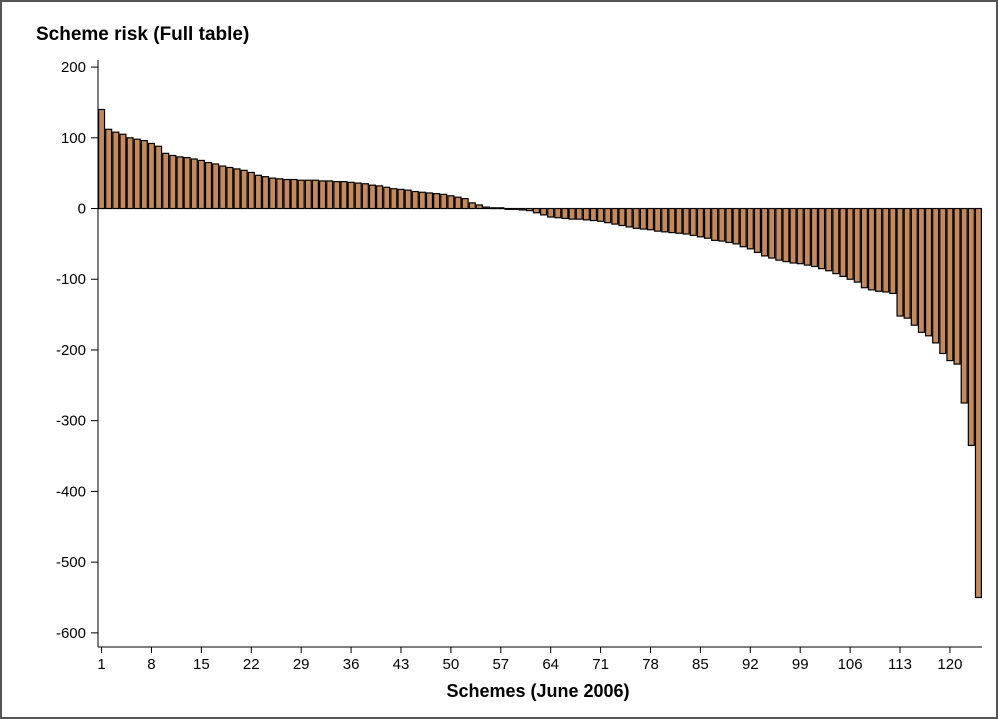 This screenshot has height=719, width=998. I want to click on y-tick-label: -400, so click(71, 491).